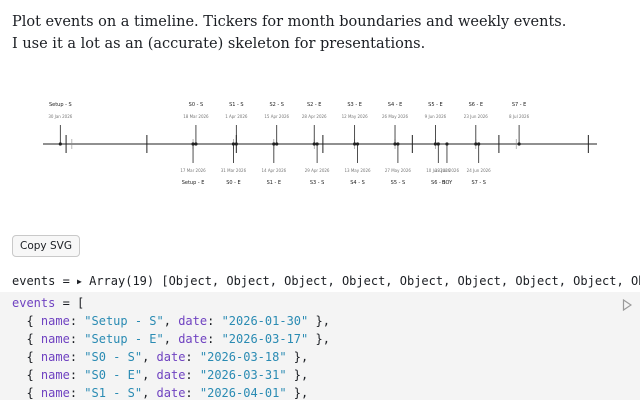  I want to click on event-date: 26 May 2026, so click(395, 116).